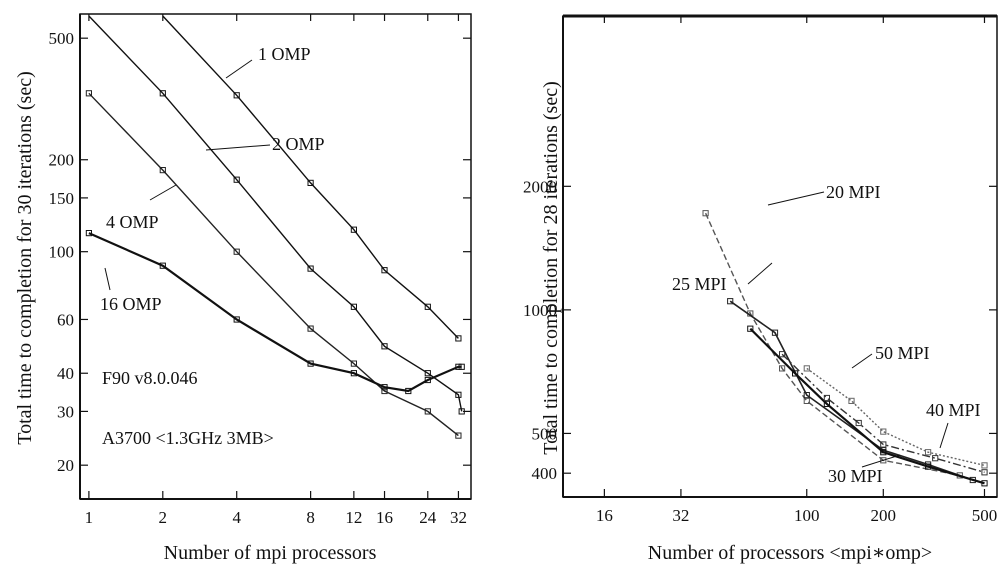  I want to click on left-y-tick-label: 20, so click(65, 465).